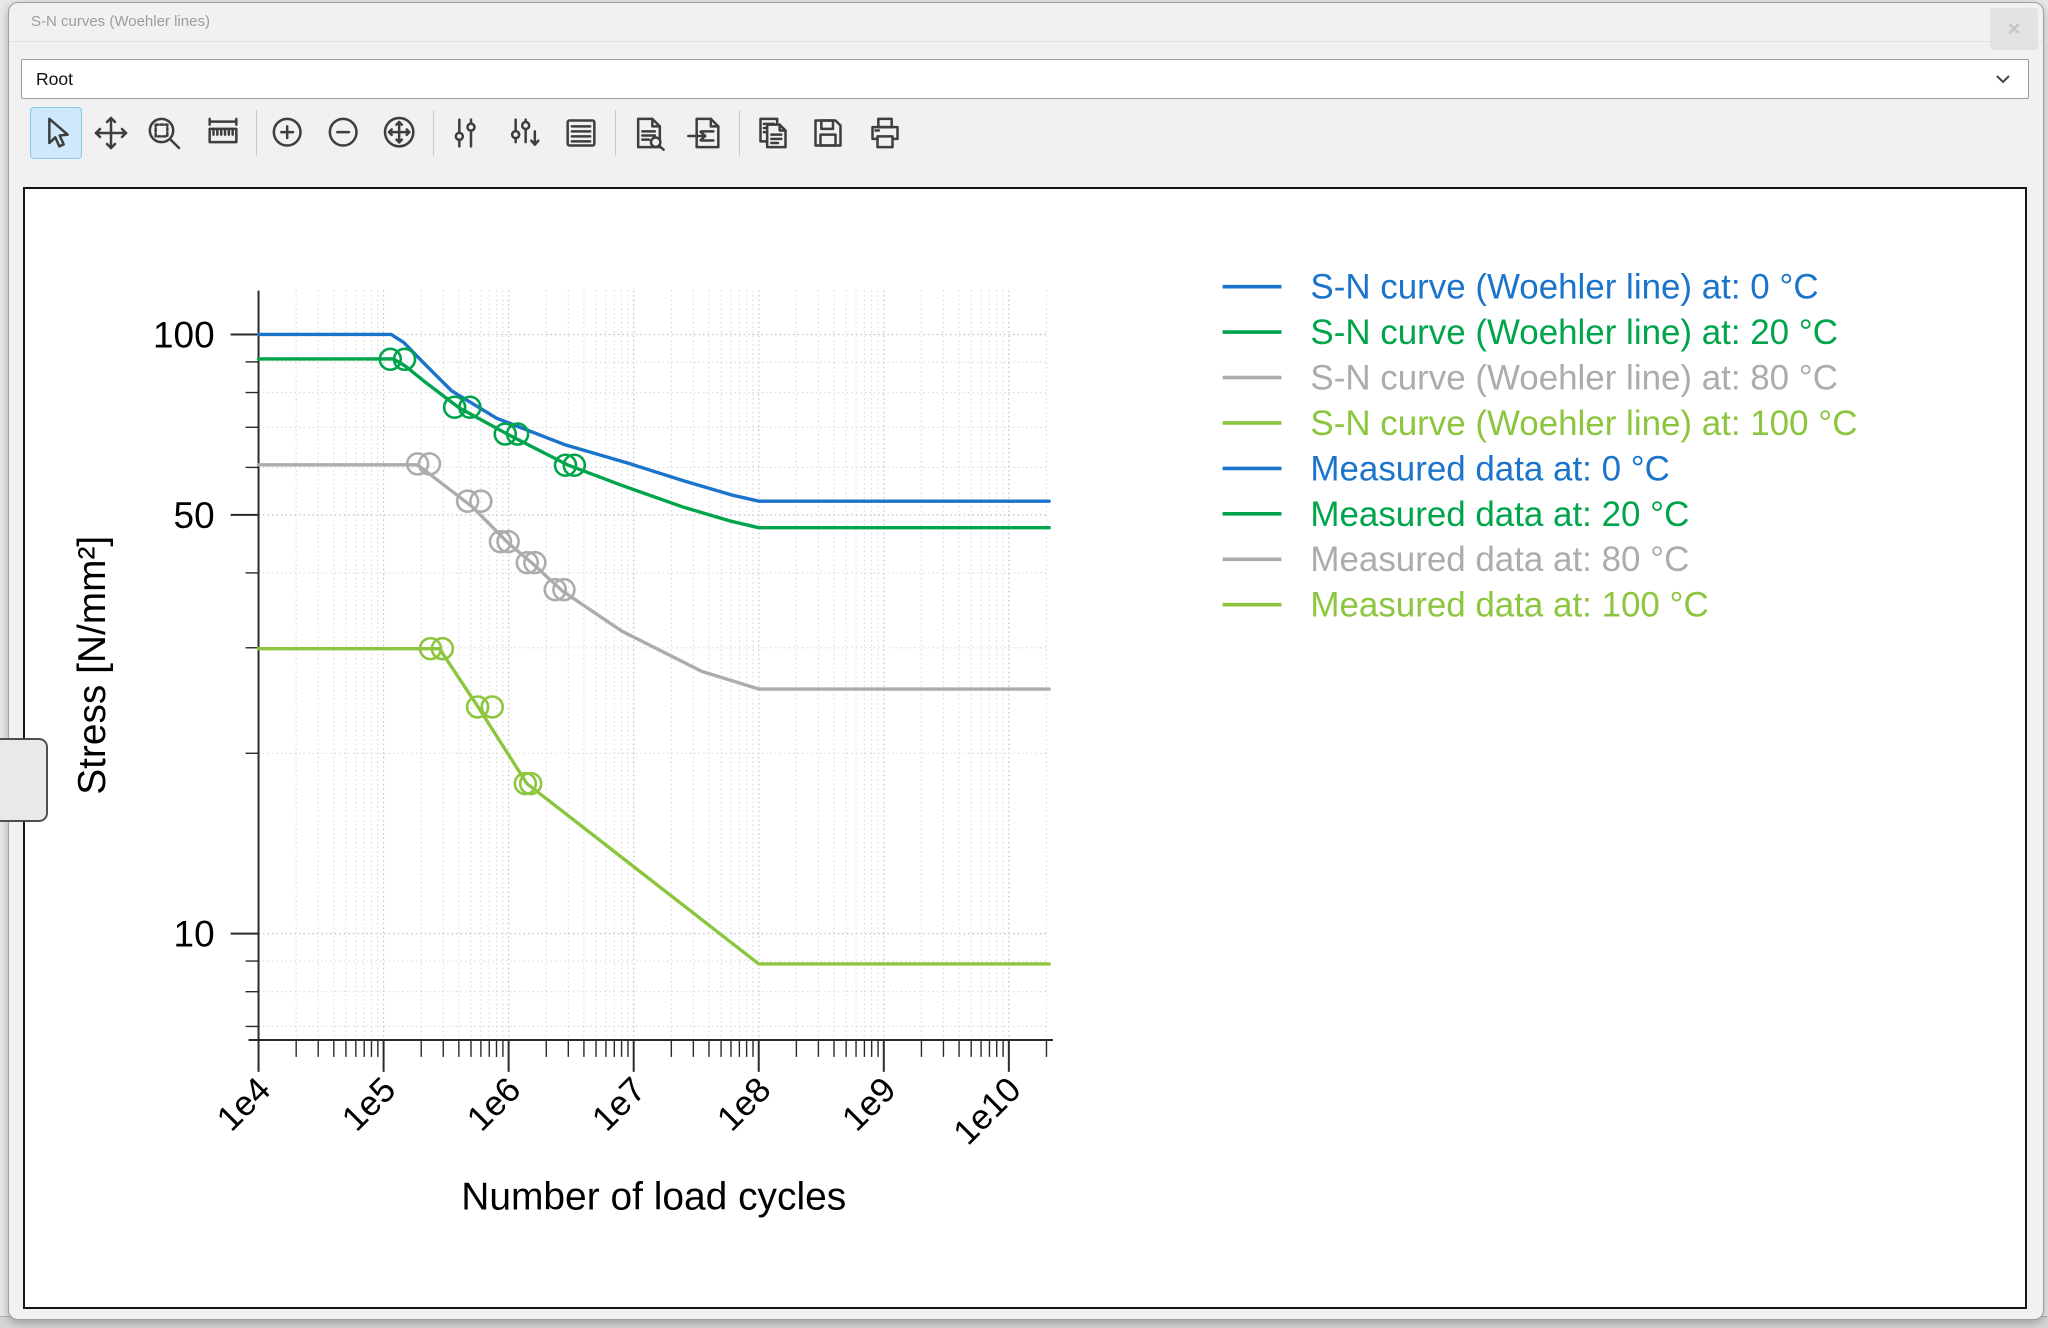 This screenshot has width=2048, height=1328. I want to click on x-tick-label: 1e5, so click(368, 1104).